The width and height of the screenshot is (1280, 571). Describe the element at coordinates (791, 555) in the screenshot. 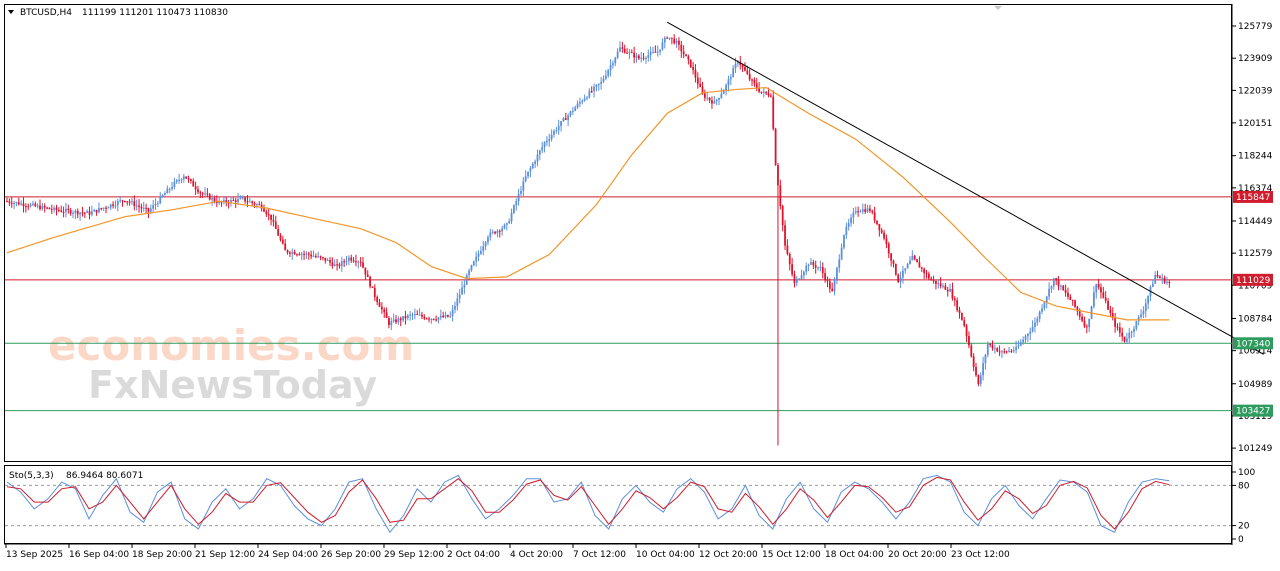

I see `time-tick-label: 15 Oct 12:00` at that location.